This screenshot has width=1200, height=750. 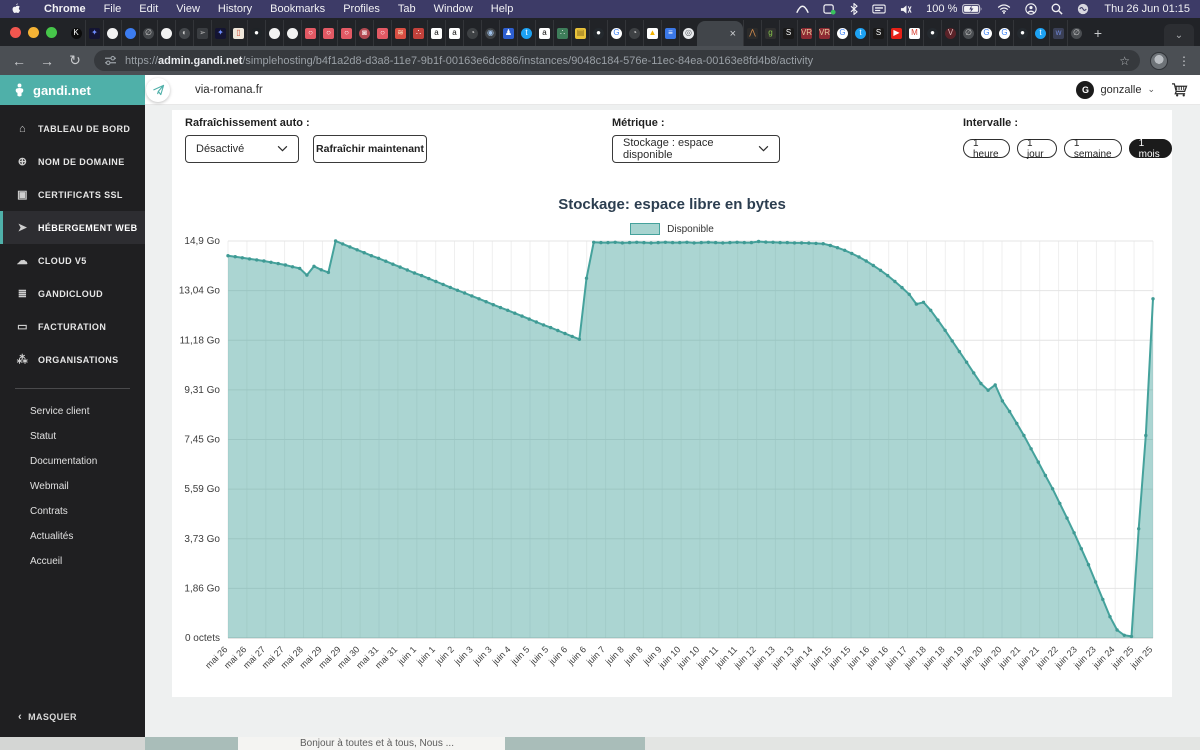 I want to click on interval-pill-1-jour: 1 jour, so click(x=1036, y=149).